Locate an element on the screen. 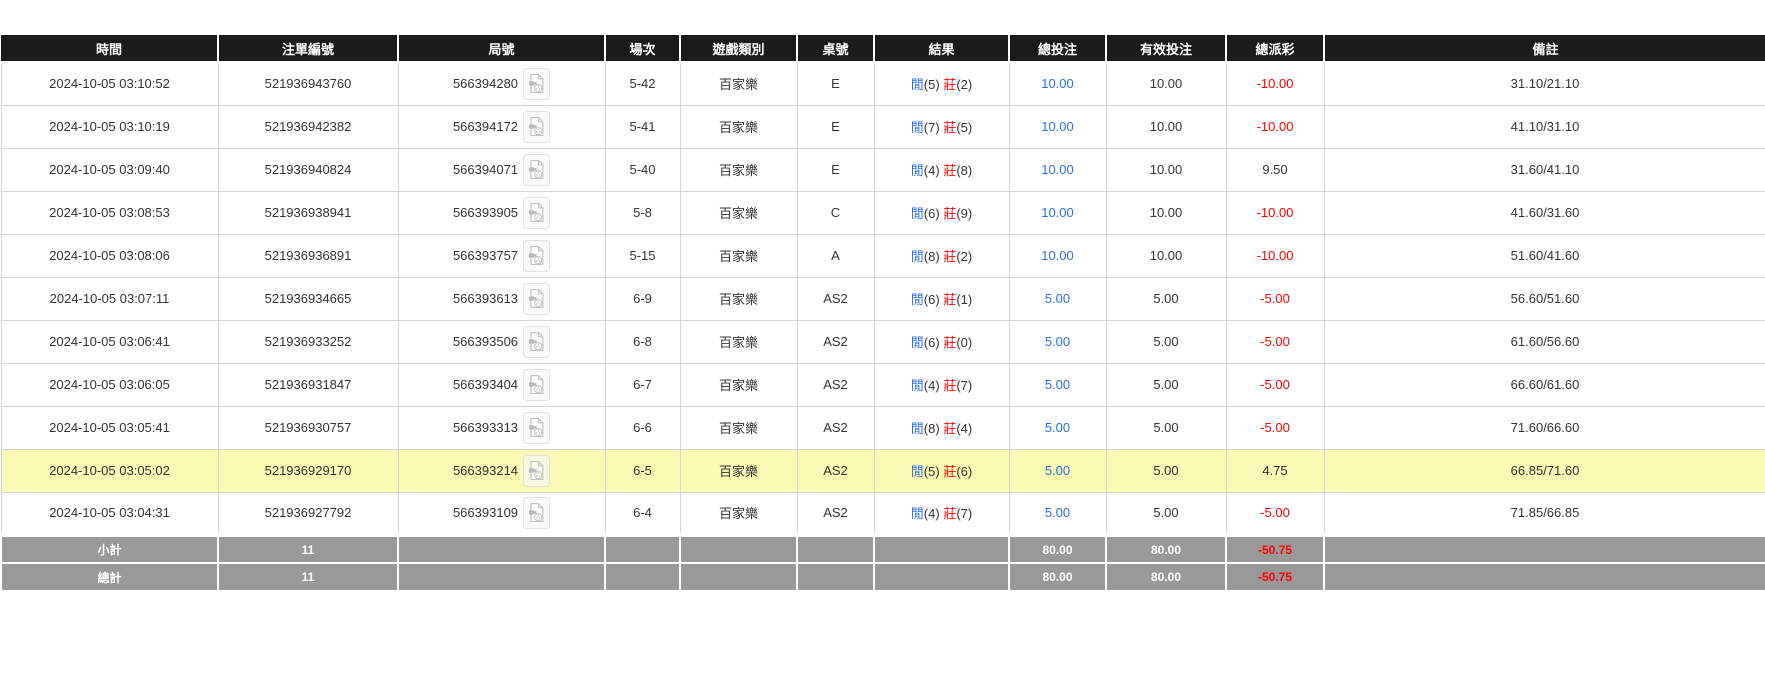 The image size is (1765, 697). cell-time: 2024-10-05 03:05:41 is located at coordinates (109, 427).